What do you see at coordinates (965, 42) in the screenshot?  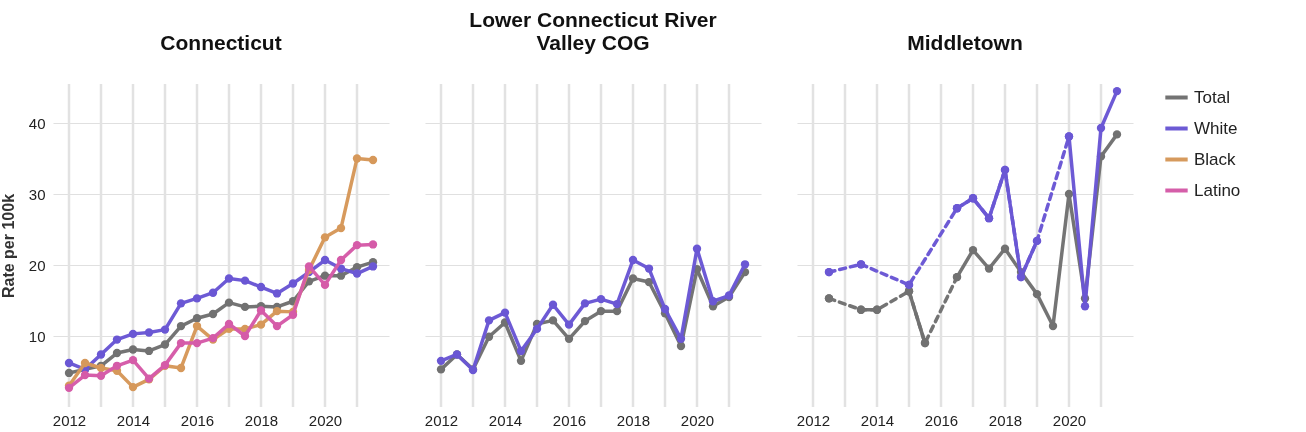 I see `chart-title: Middletown` at bounding box center [965, 42].